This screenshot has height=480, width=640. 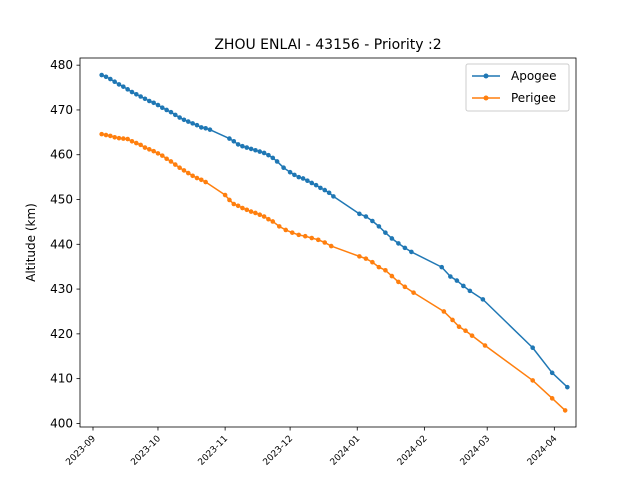 What do you see at coordinates (534, 76) in the screenshot?
I see `legend-label-apogee: Apogee` at bounding box center [534, 76].